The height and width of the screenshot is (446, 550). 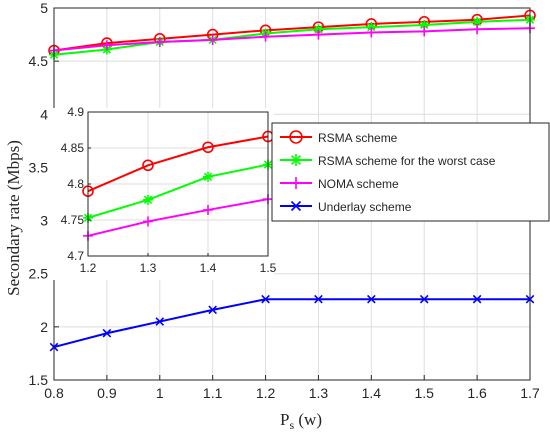 What do you see at coordinates (75, 112) in the screenshot?
I see `inset-y-tick-label: 4.9` at bounding box center [75, 112].